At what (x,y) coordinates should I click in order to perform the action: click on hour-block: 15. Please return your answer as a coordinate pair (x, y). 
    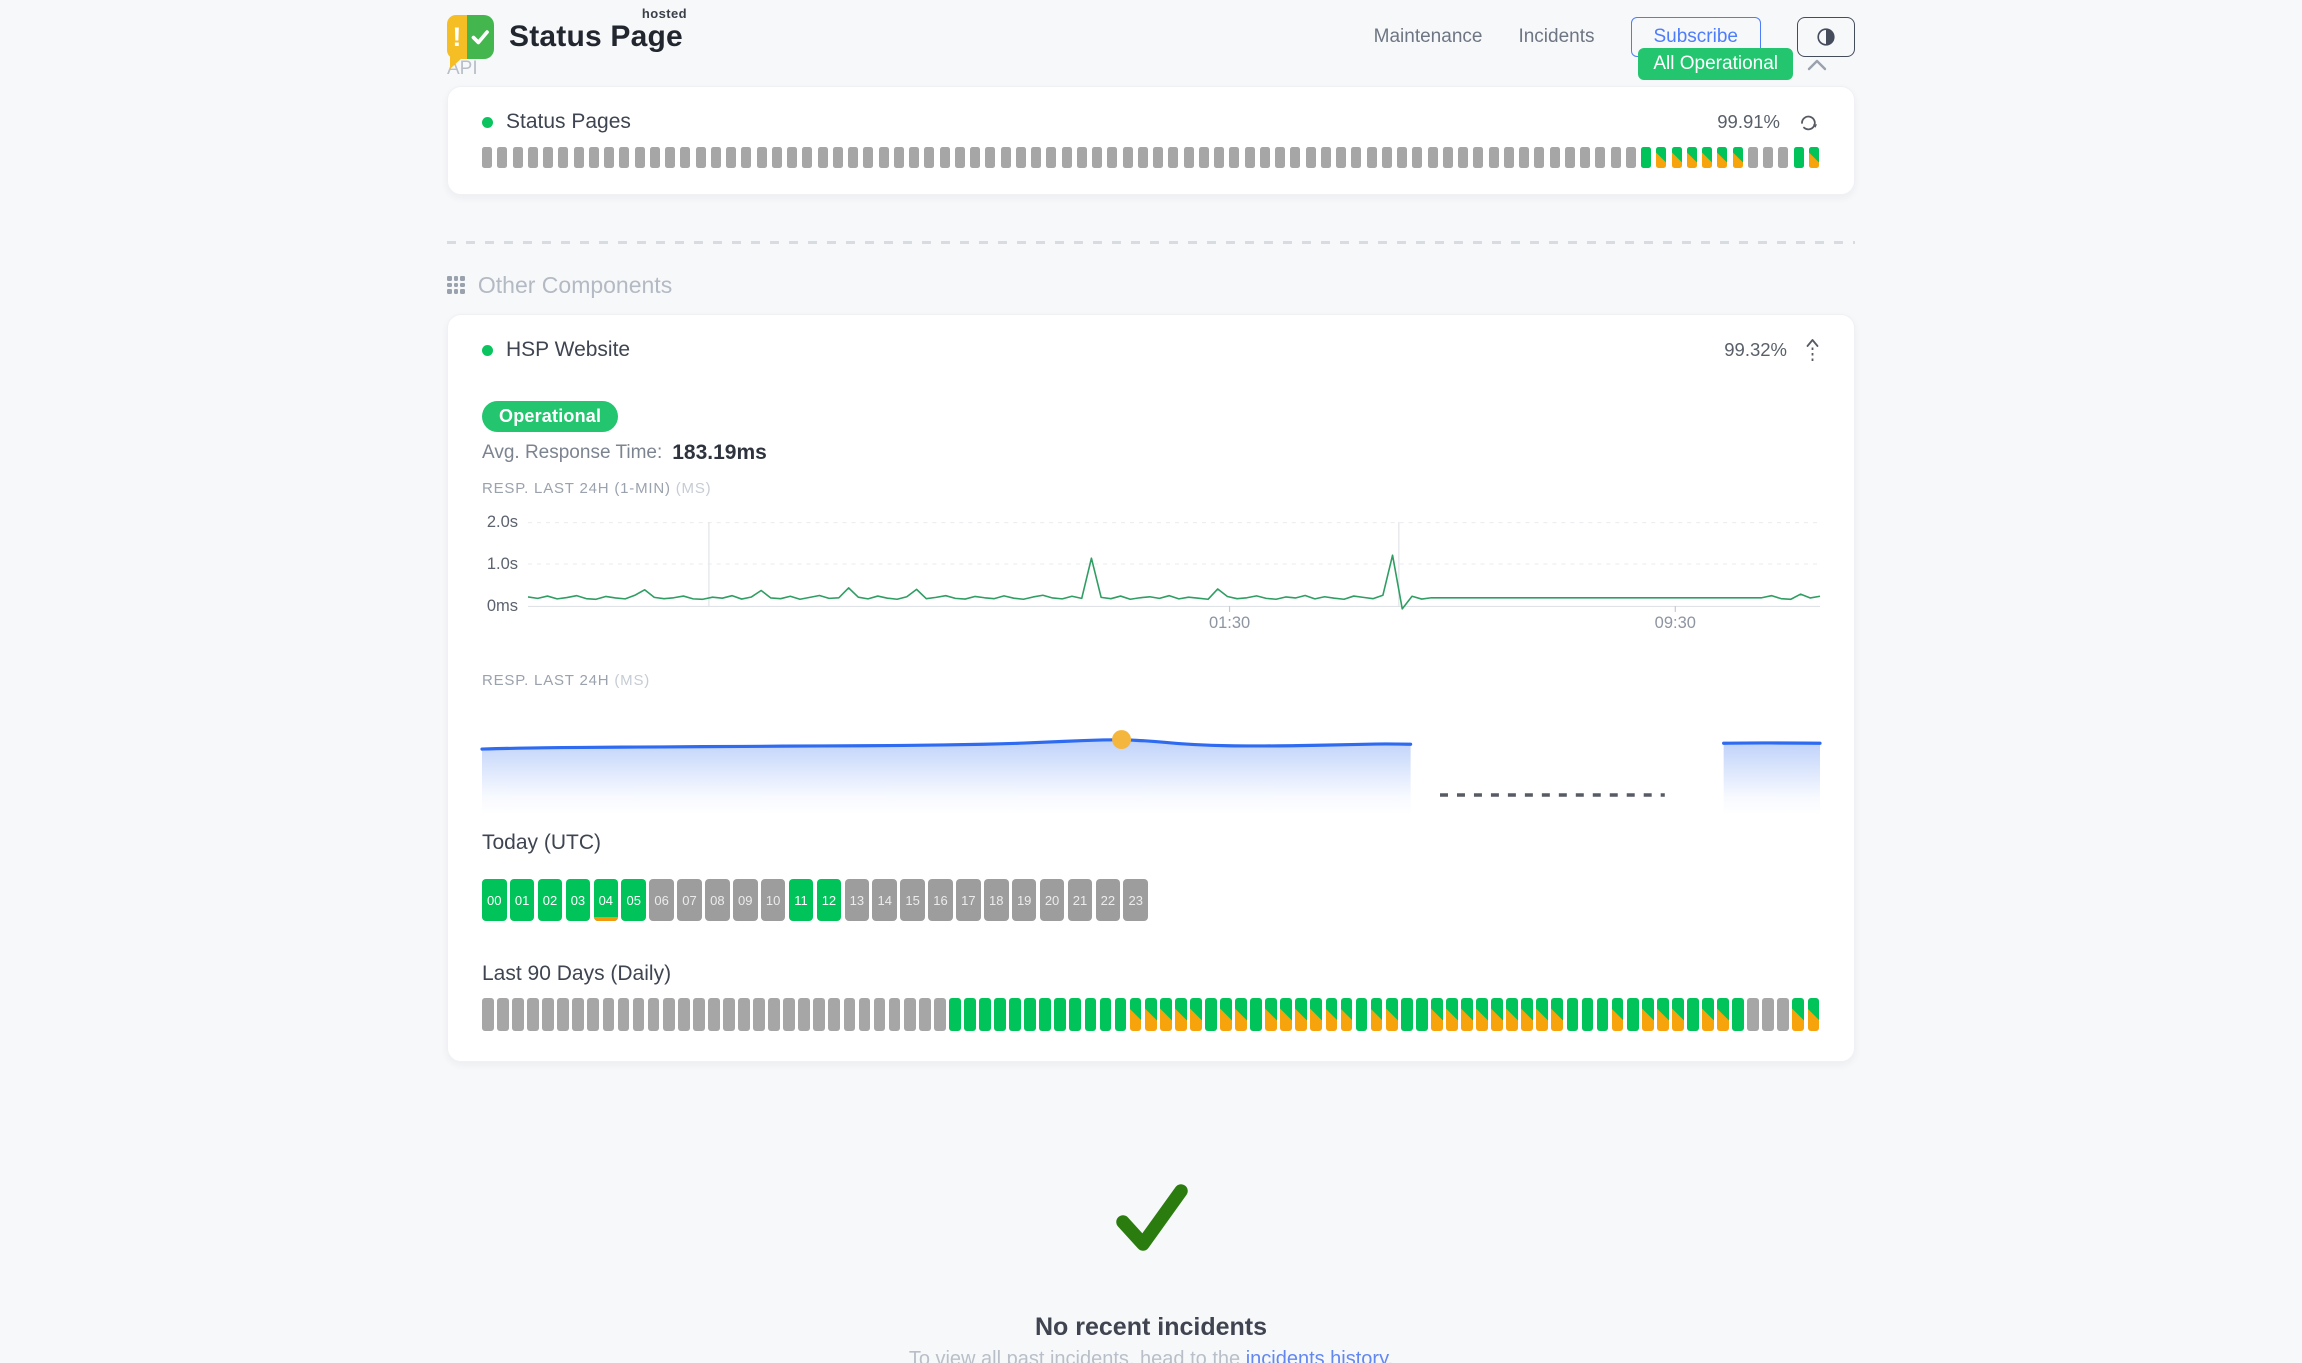
    Looking at the image, I should click on (912, 900).